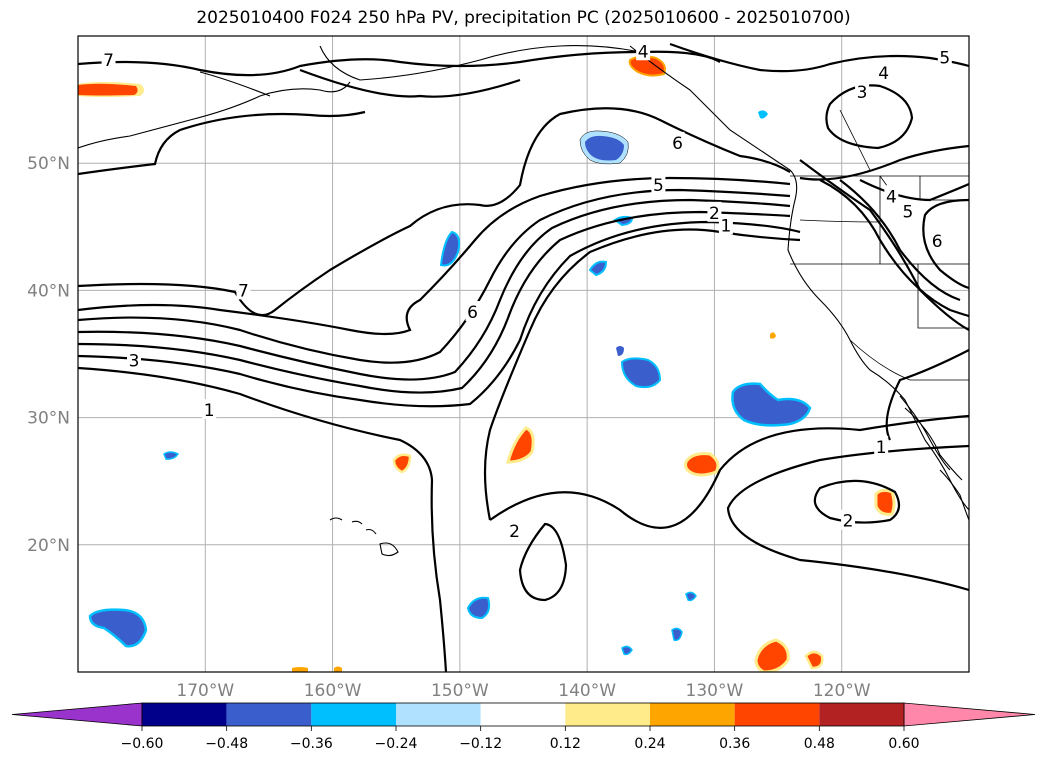  What do you see at coordinates (48, 164) in the screenshot?
I see `latitude-label: 50°N` at bounding box center [48, 164].